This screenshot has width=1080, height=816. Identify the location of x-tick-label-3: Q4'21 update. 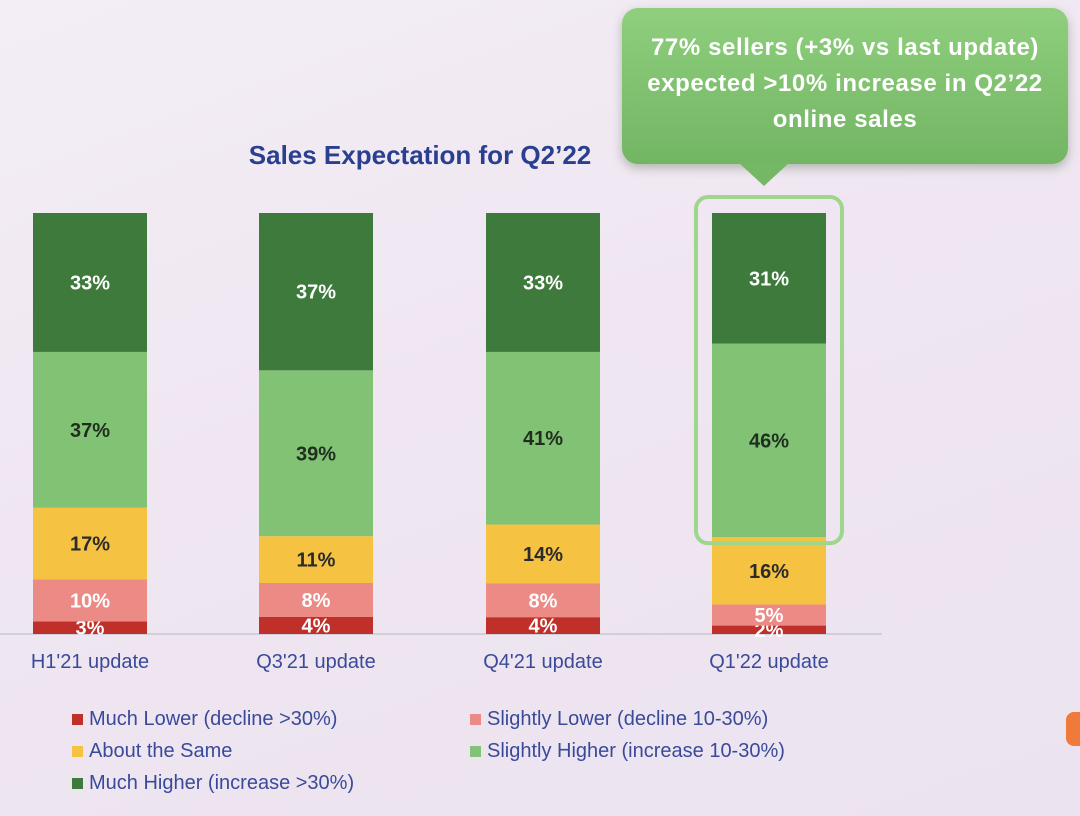
(542, 662).